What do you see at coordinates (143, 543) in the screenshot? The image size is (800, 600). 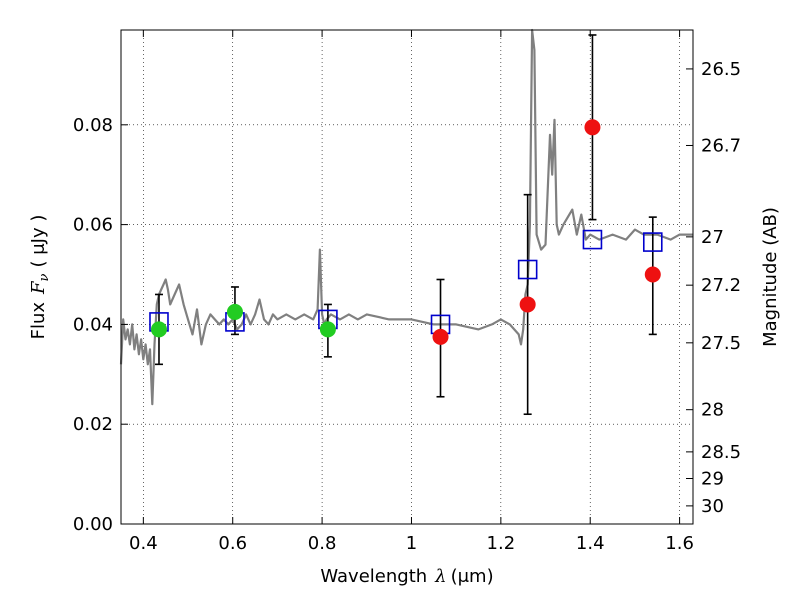 I see `x-tick-label: 0.4` at bounding box center [143, 543].